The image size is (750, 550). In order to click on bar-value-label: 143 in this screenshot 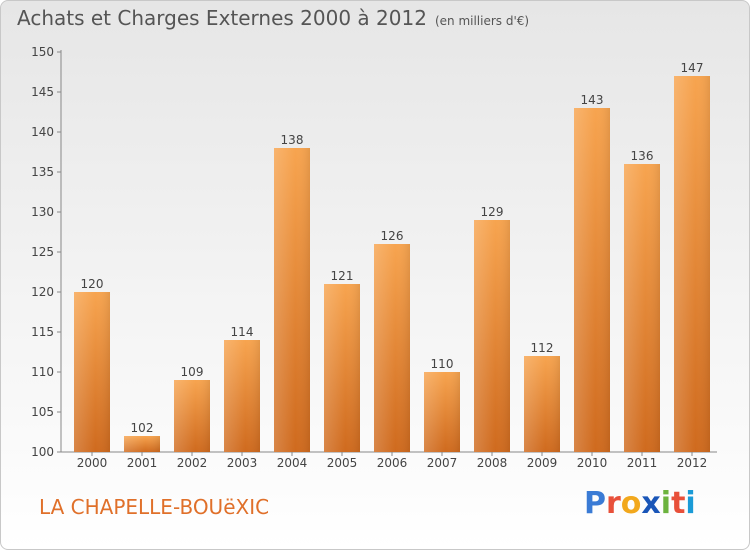, I will do `click(592, 100)`.